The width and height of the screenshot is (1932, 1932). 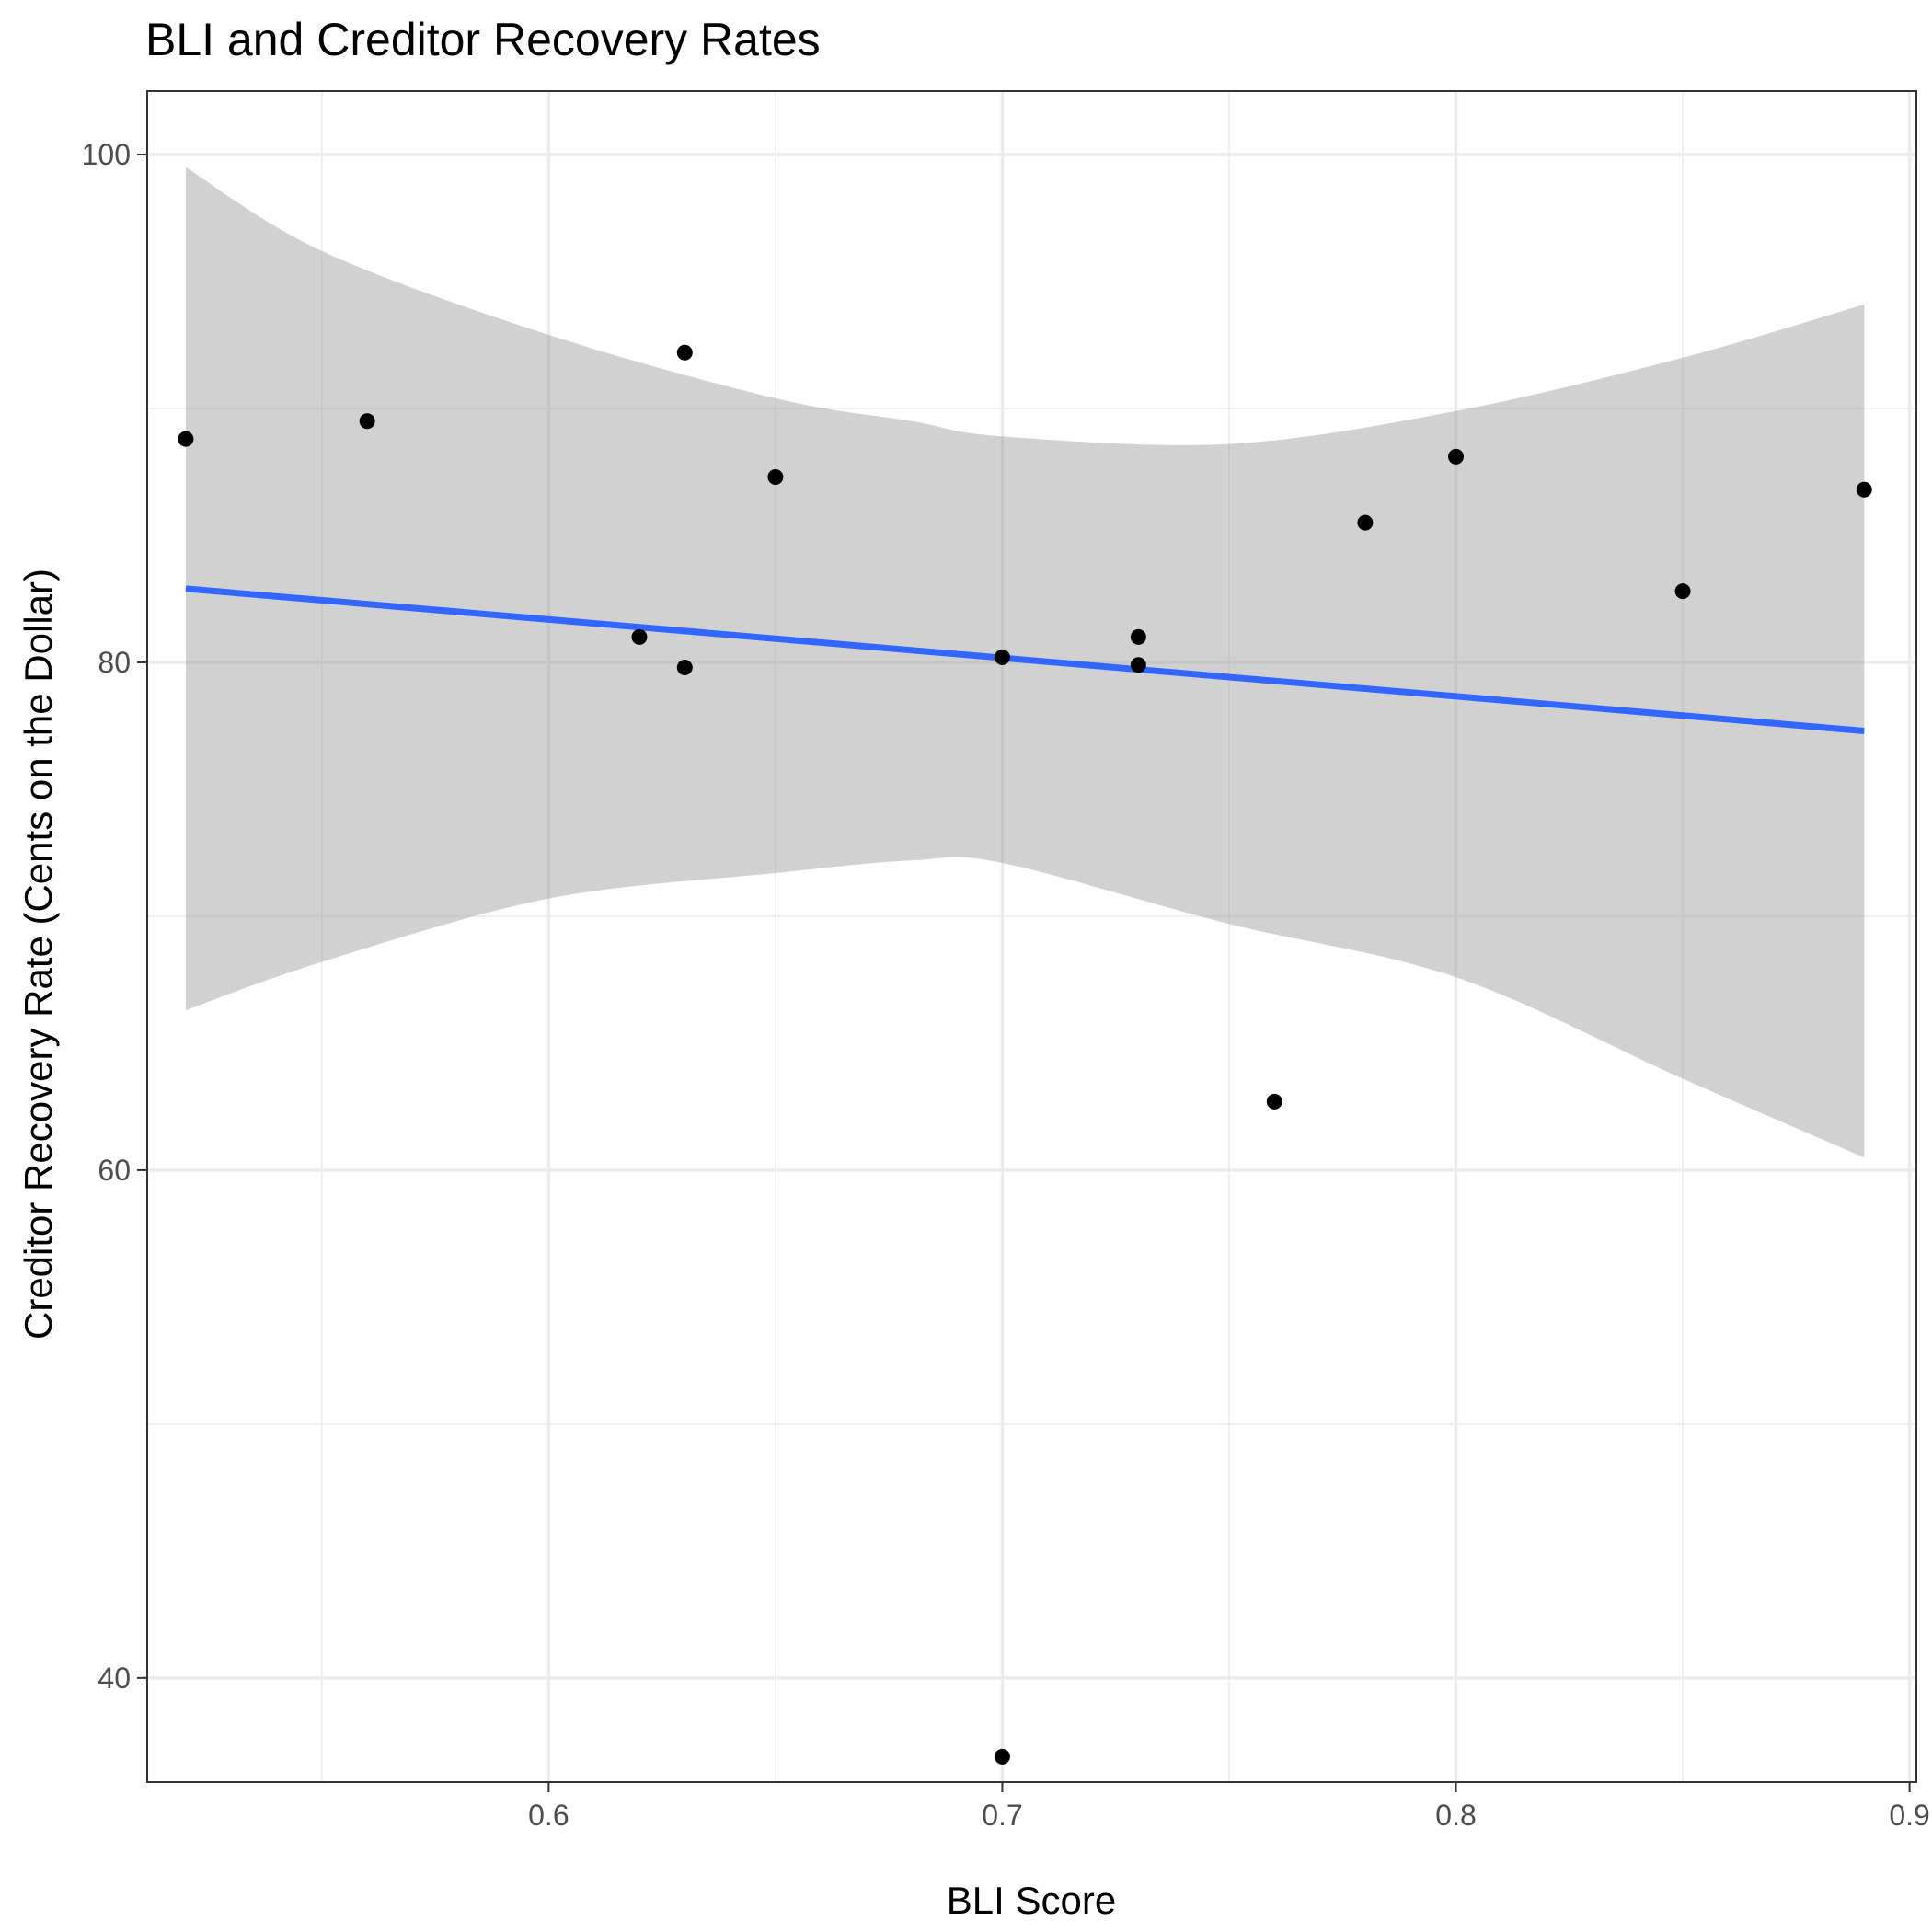 I want to click on x-tick-label: 0.9, so click(x=1909, y=1815).